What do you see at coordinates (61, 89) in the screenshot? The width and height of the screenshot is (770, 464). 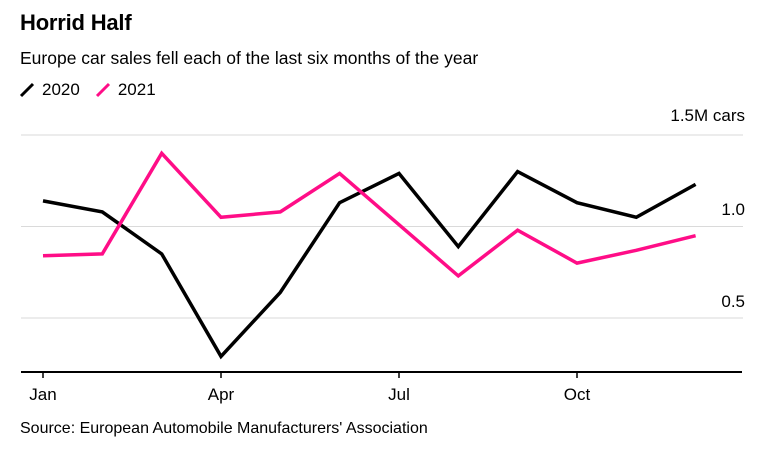 I see `legend-label-2020: 2020` at bounding box center [61, 89].